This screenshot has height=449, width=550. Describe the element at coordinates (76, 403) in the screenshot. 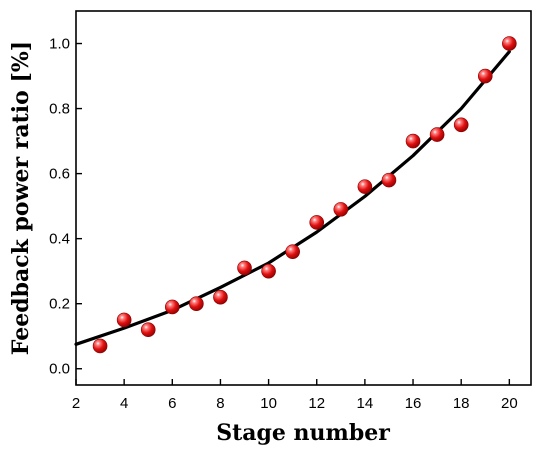

I see `x-tick-label: 2` at that location.